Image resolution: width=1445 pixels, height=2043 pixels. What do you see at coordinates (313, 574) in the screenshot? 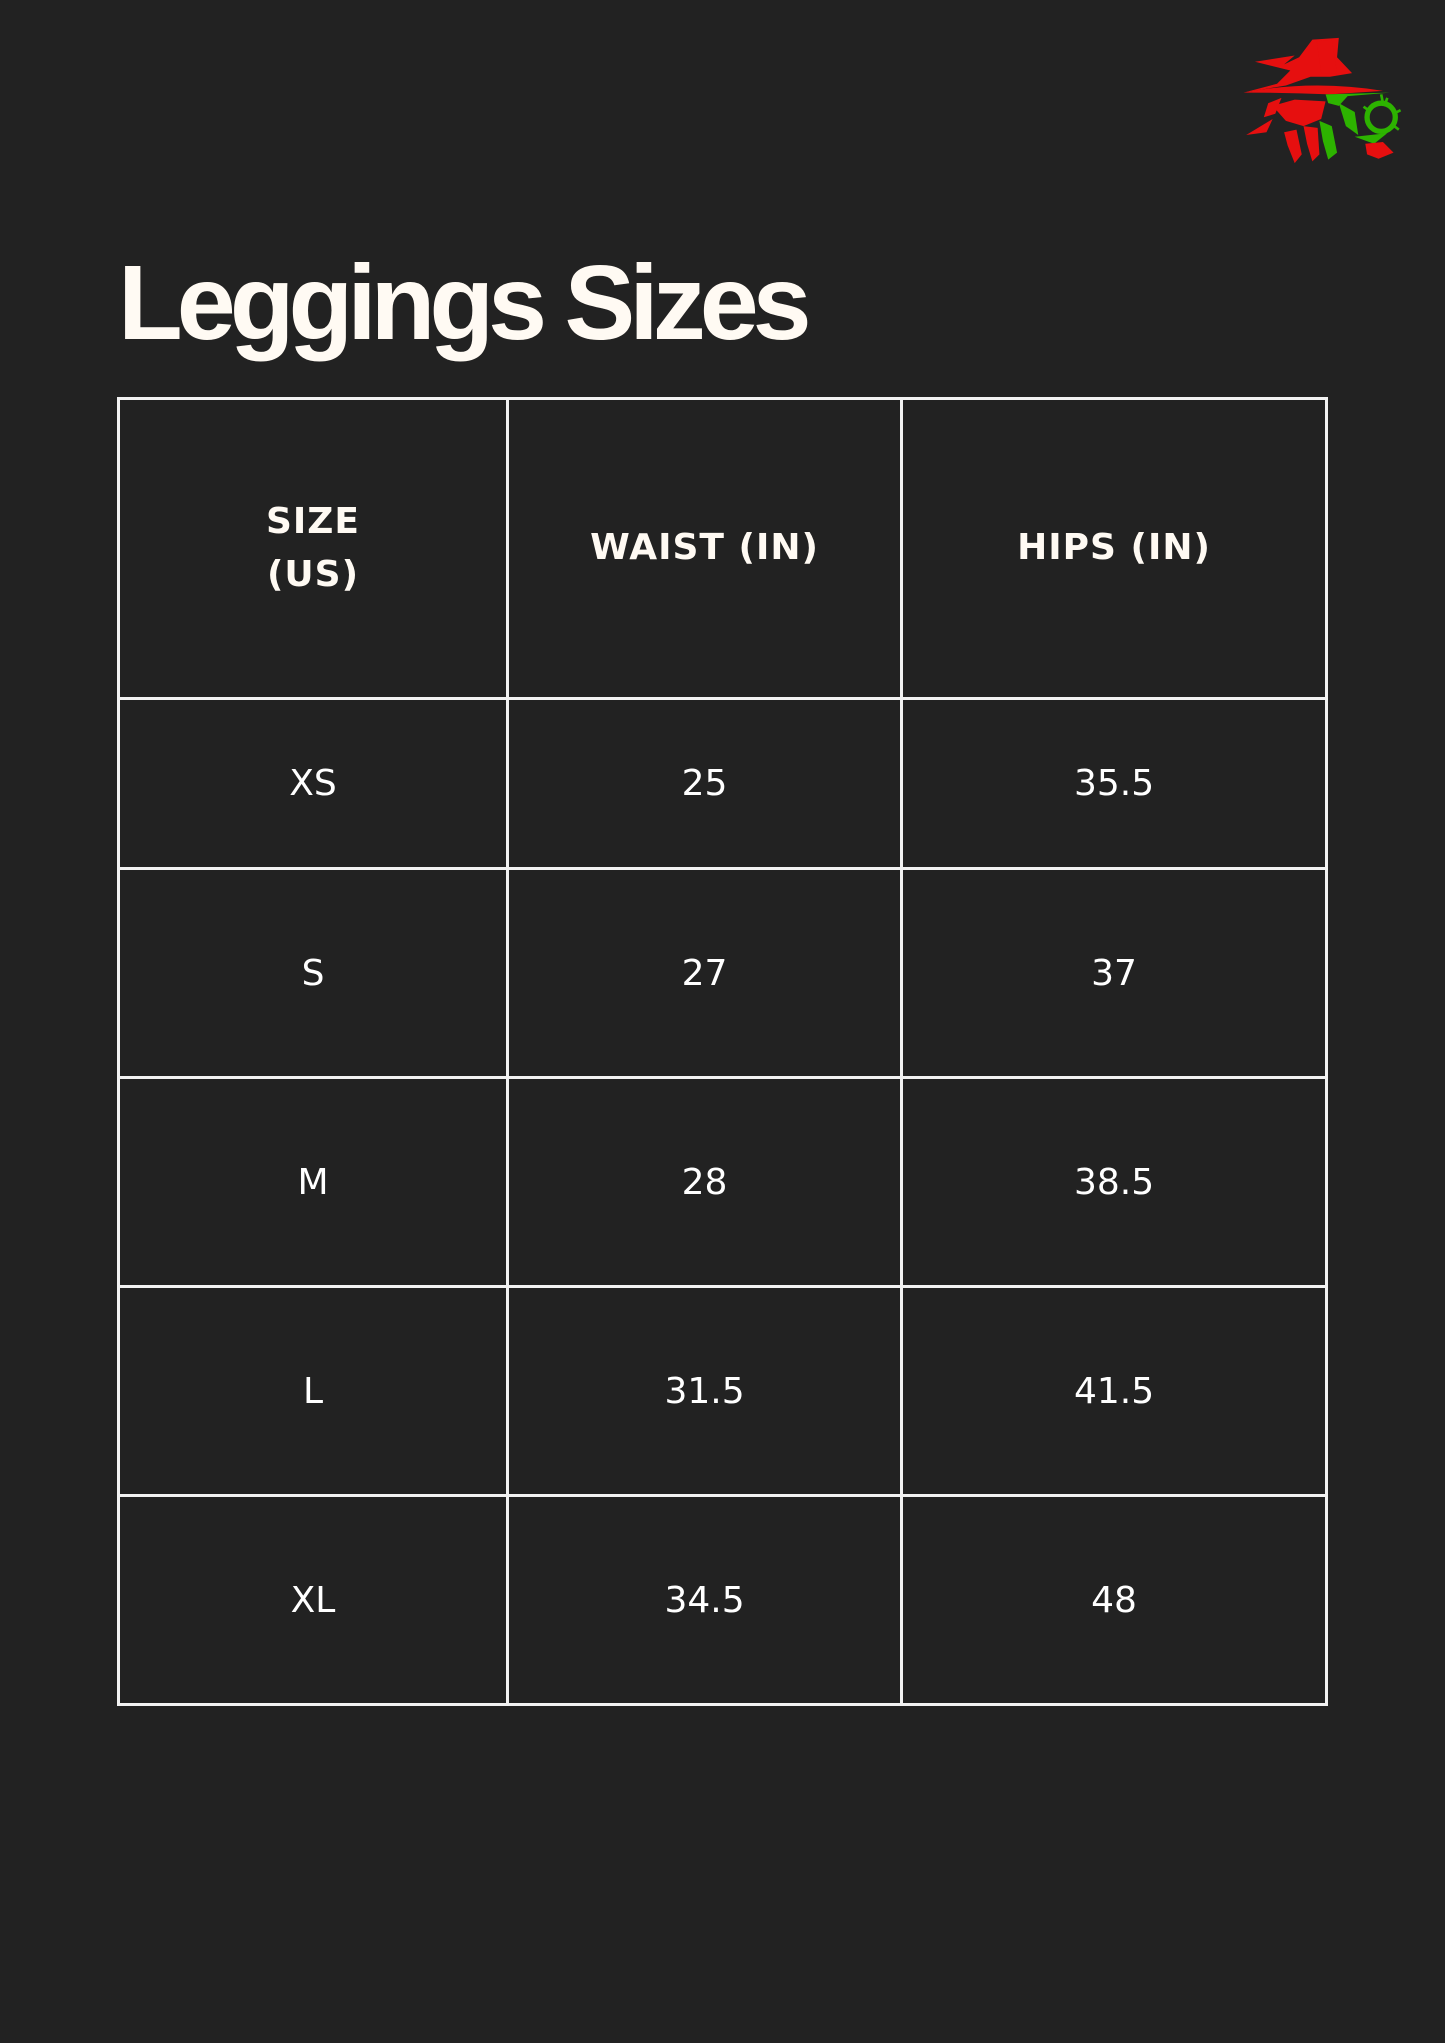
I see `header-size-line-2: (US)` at bounding box center [313, 574].